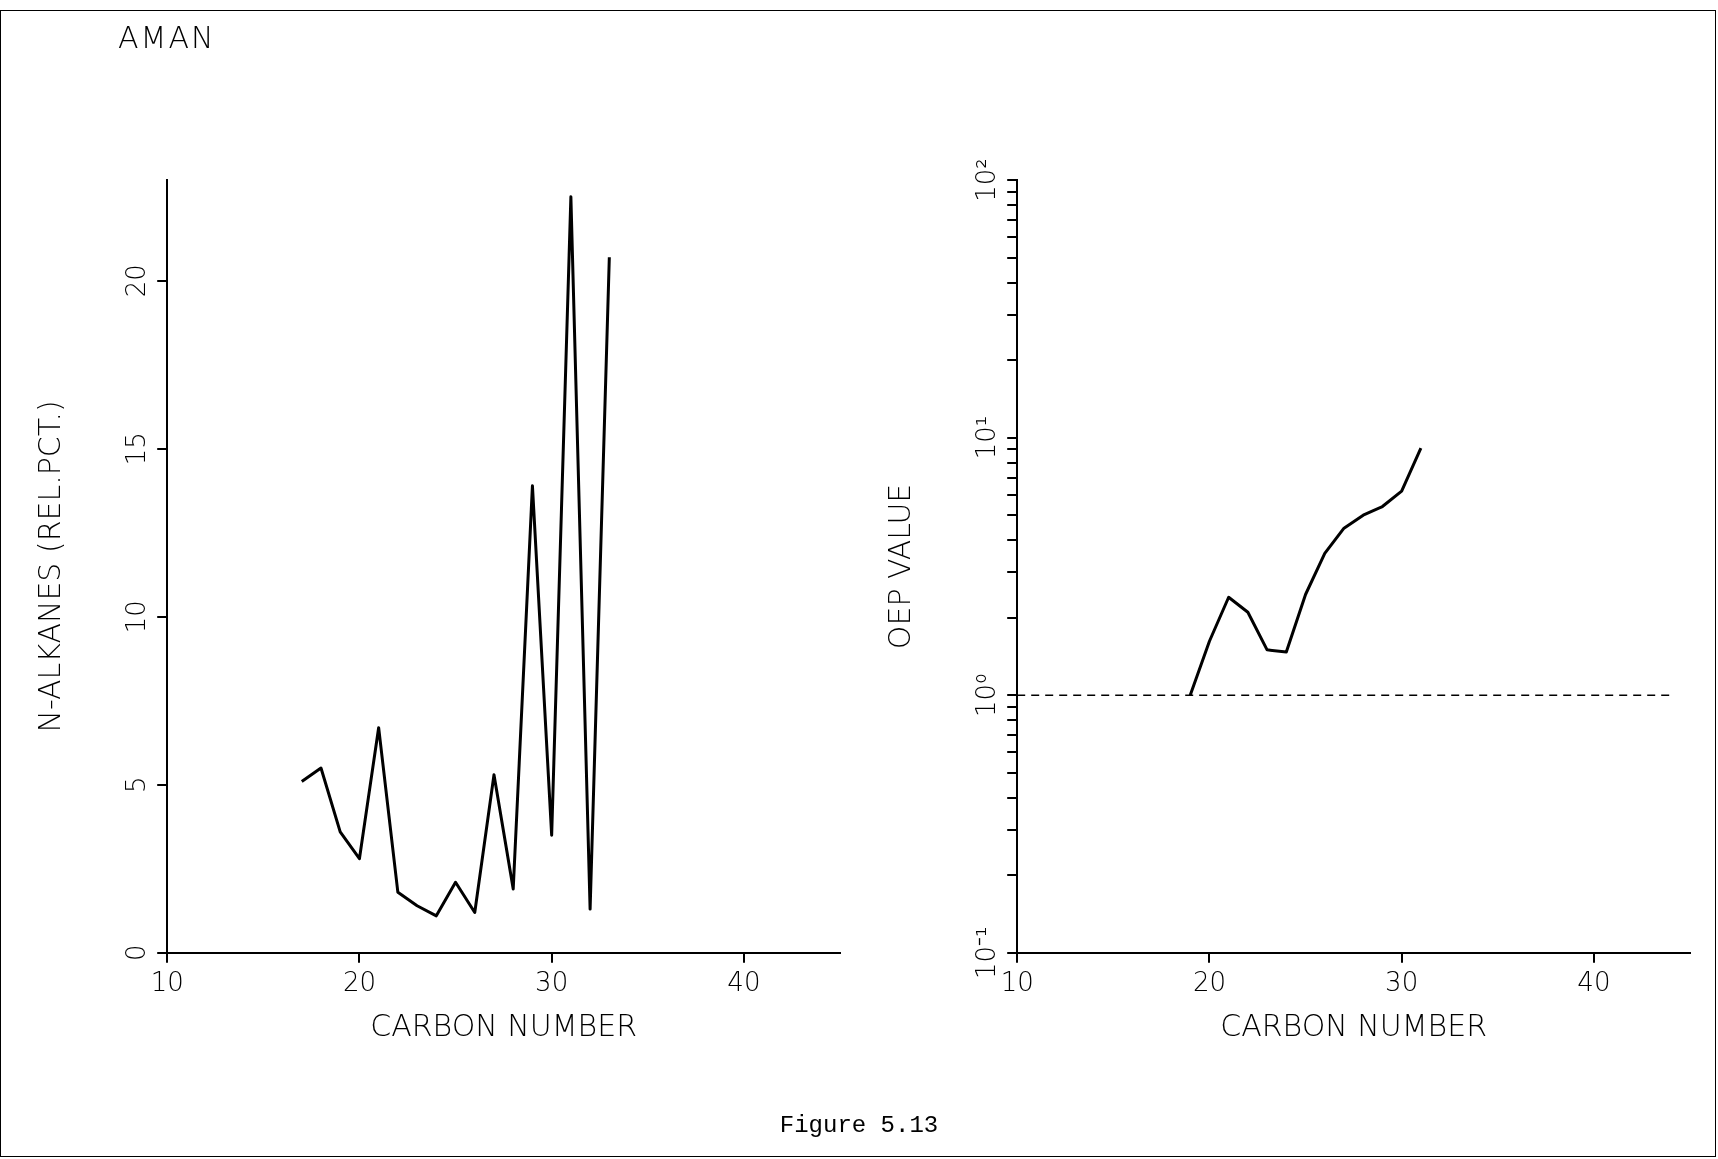 The height and width of the screenshot is (1159, 1718). I want to click on y-tick-label: 10, so click(135, 617).